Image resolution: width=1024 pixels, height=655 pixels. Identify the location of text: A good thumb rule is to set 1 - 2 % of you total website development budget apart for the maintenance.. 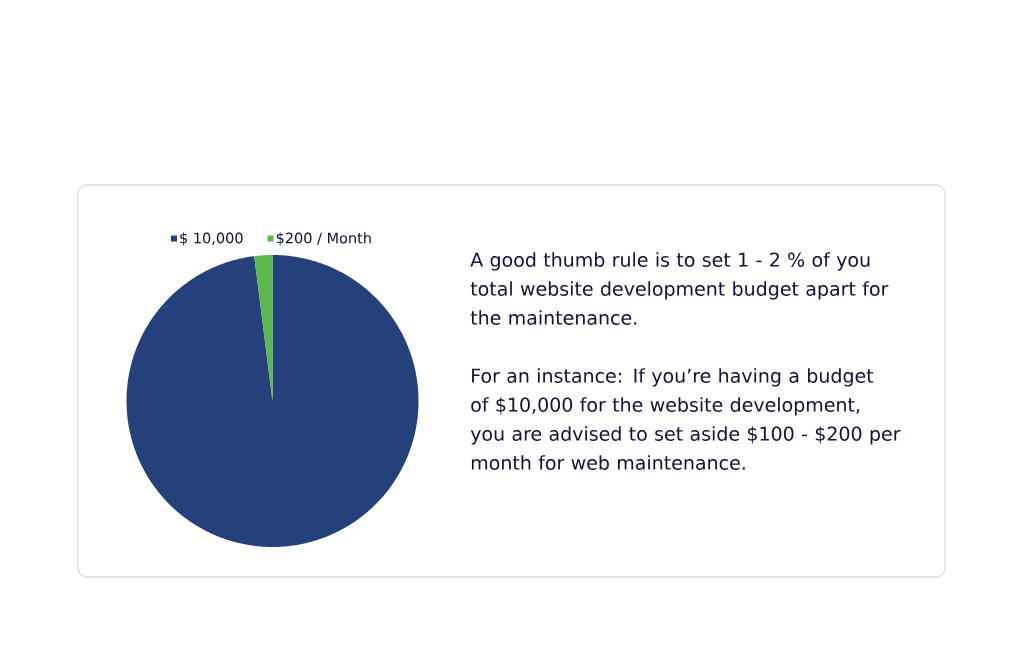
(679, 288).